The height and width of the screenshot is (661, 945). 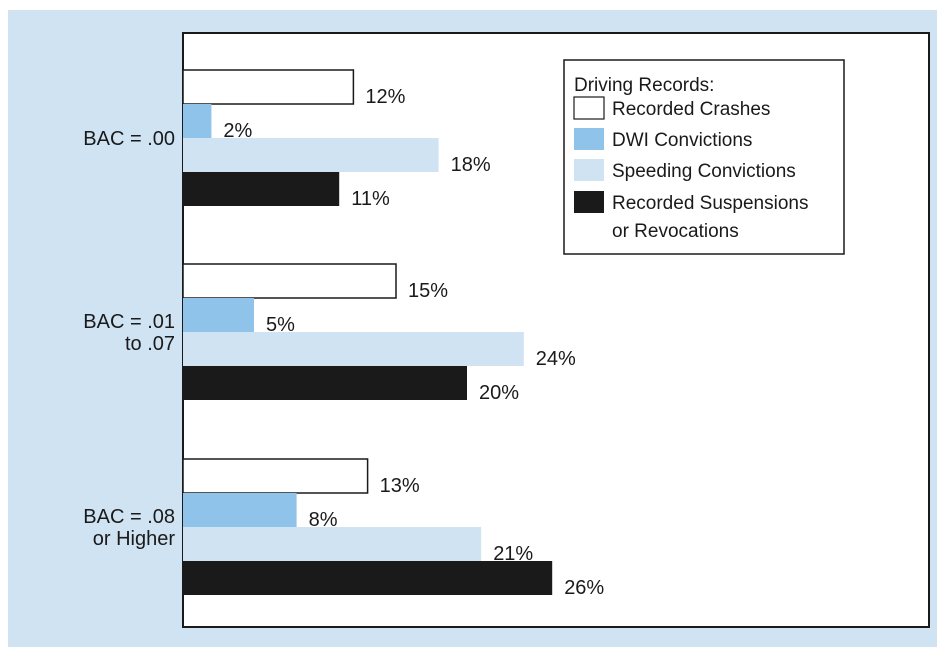 What do you see at coordinates (584, 588) in the screenshot?
I see `data-label: 26%` at bounding box center [584, 588].